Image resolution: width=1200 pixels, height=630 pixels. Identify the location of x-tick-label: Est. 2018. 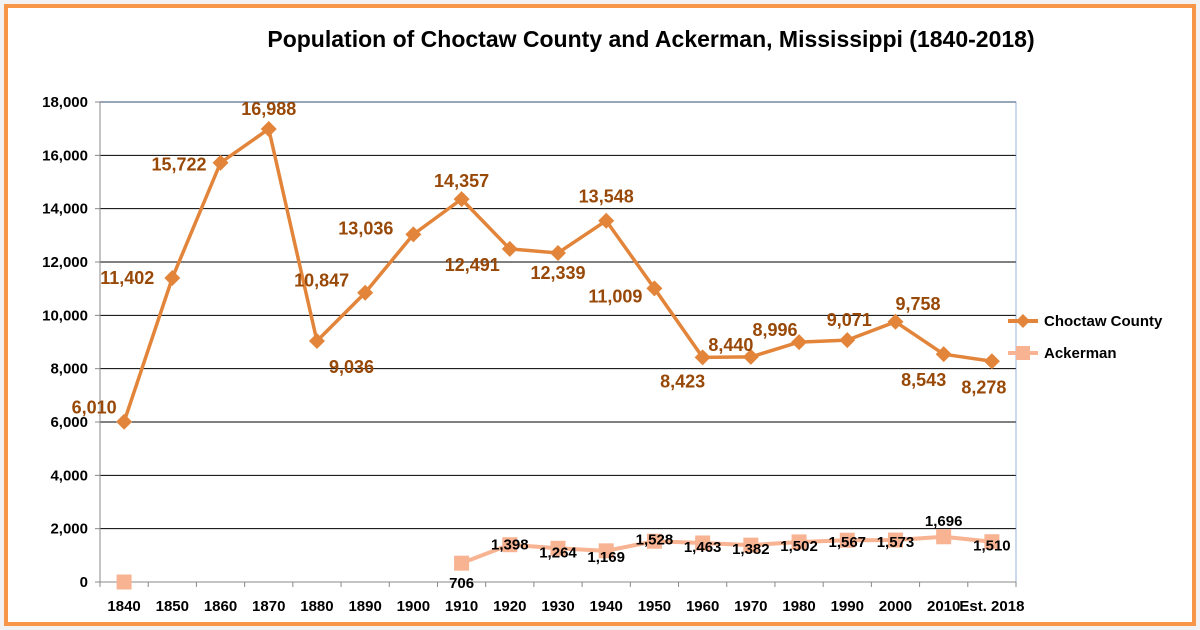
(991, 606).